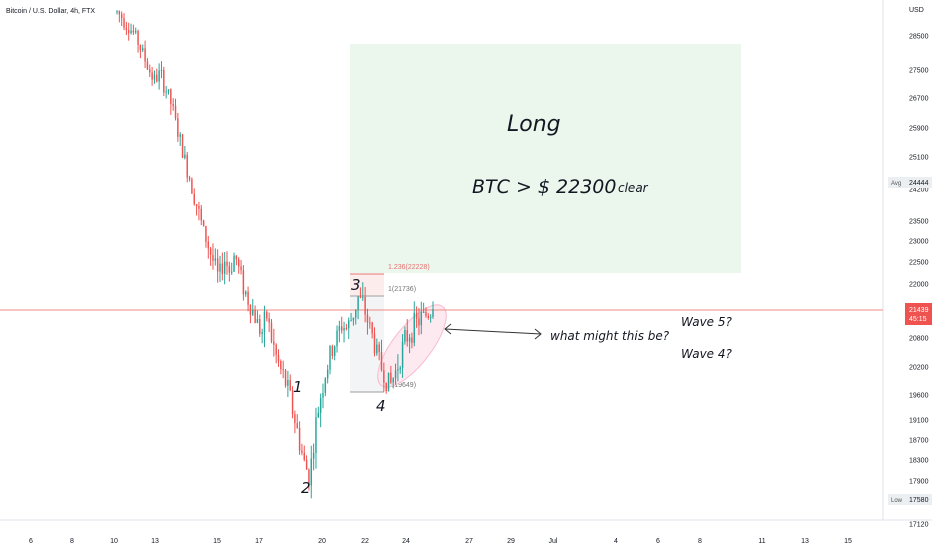 The image size is (932, 555). What do you see at coordinates (919, 242) in the screenshot?
I see `price-tick-label: 23000` at bounding box center [919, 242].